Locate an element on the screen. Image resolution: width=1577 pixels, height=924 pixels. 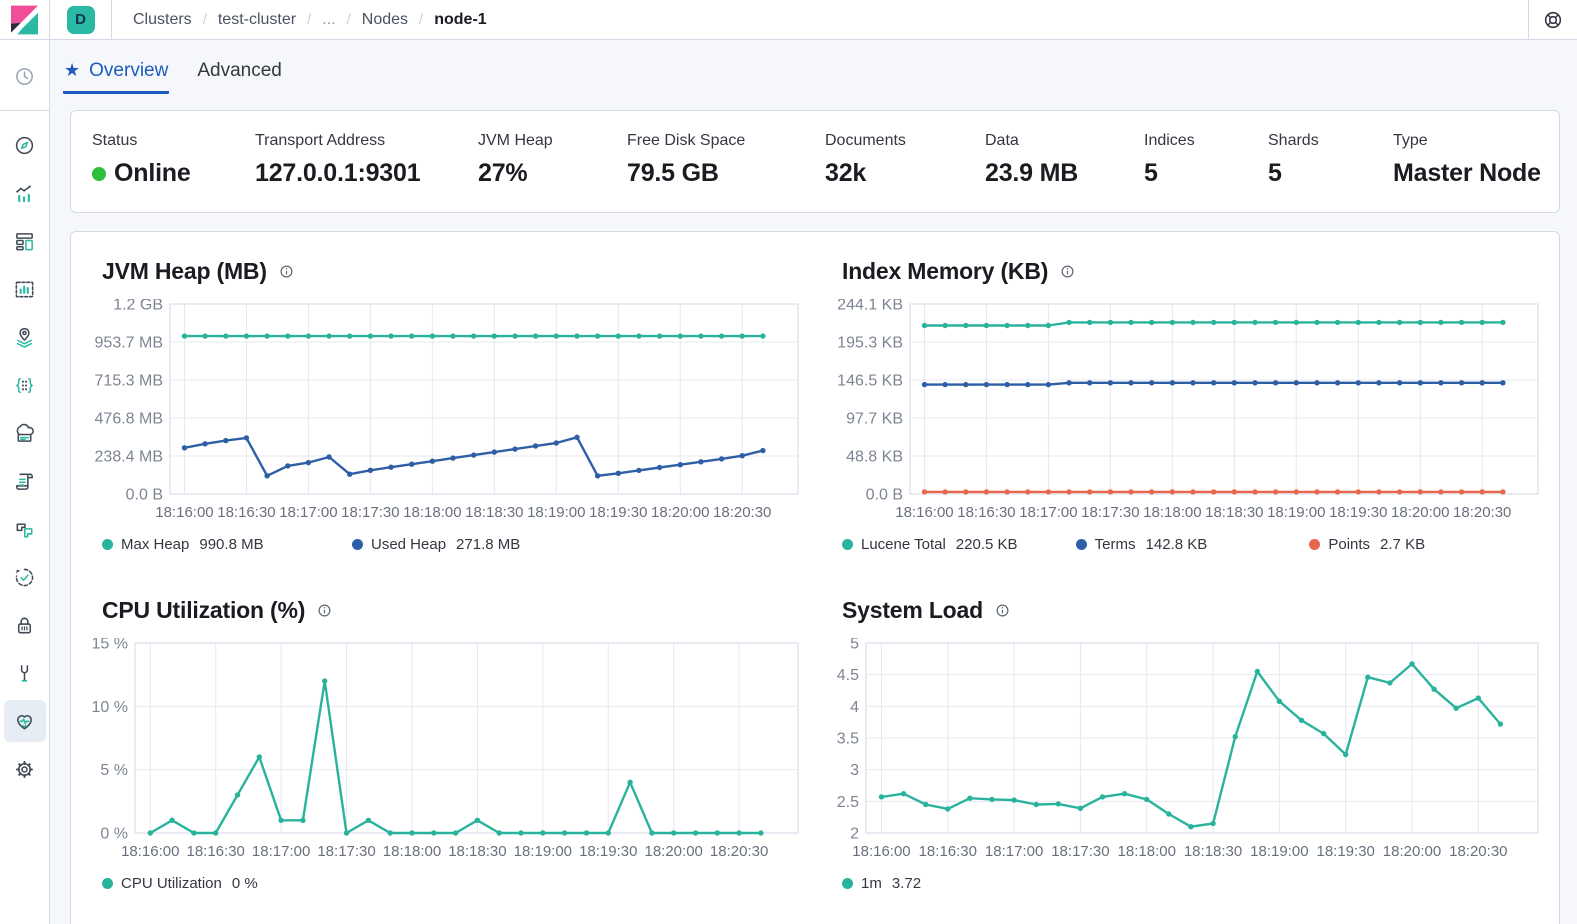
tab-advanced: Advanced is located at coordinates (239, 70).